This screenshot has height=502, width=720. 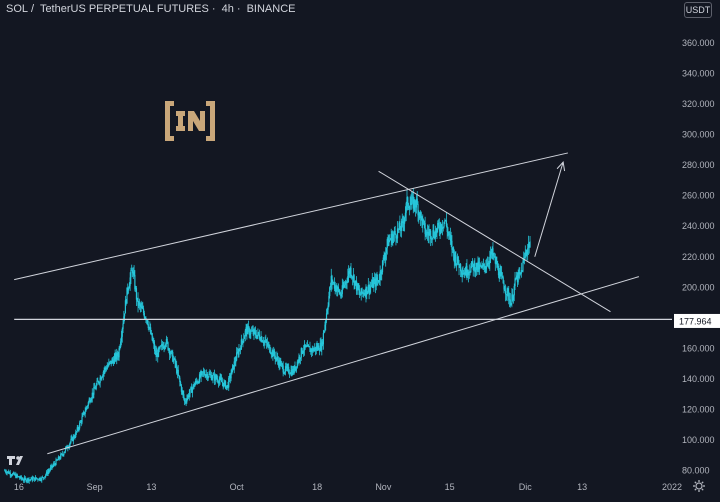 I want to click on logo-in-icon, so click(x=190, y=121).